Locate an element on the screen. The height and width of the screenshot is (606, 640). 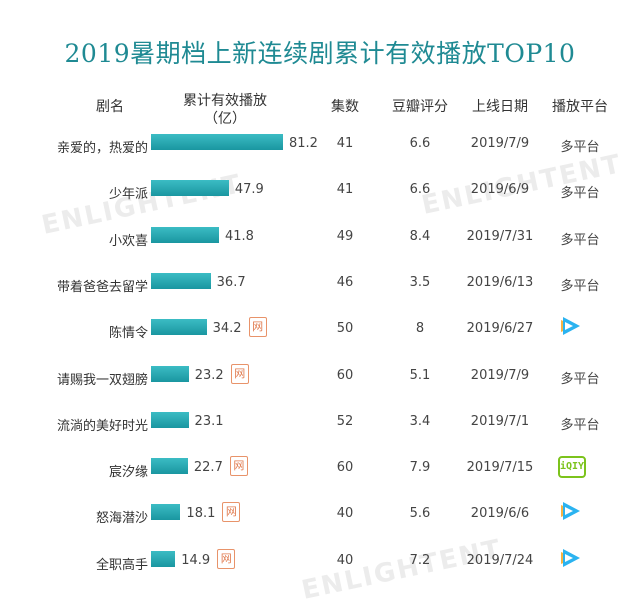
views-value-label: 23.1 is located at coordinates (209, 421).